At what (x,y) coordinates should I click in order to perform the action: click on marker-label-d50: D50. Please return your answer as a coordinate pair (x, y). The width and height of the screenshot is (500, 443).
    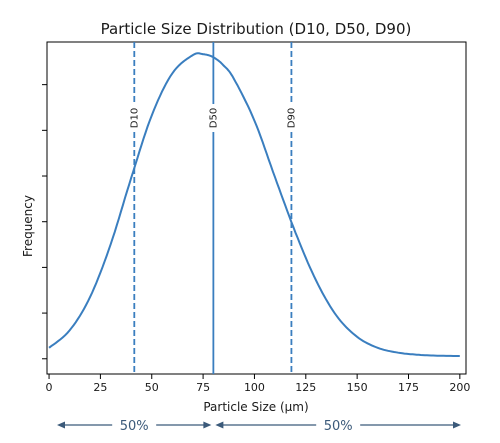
    Looking at the image, I should click on (213, 118).